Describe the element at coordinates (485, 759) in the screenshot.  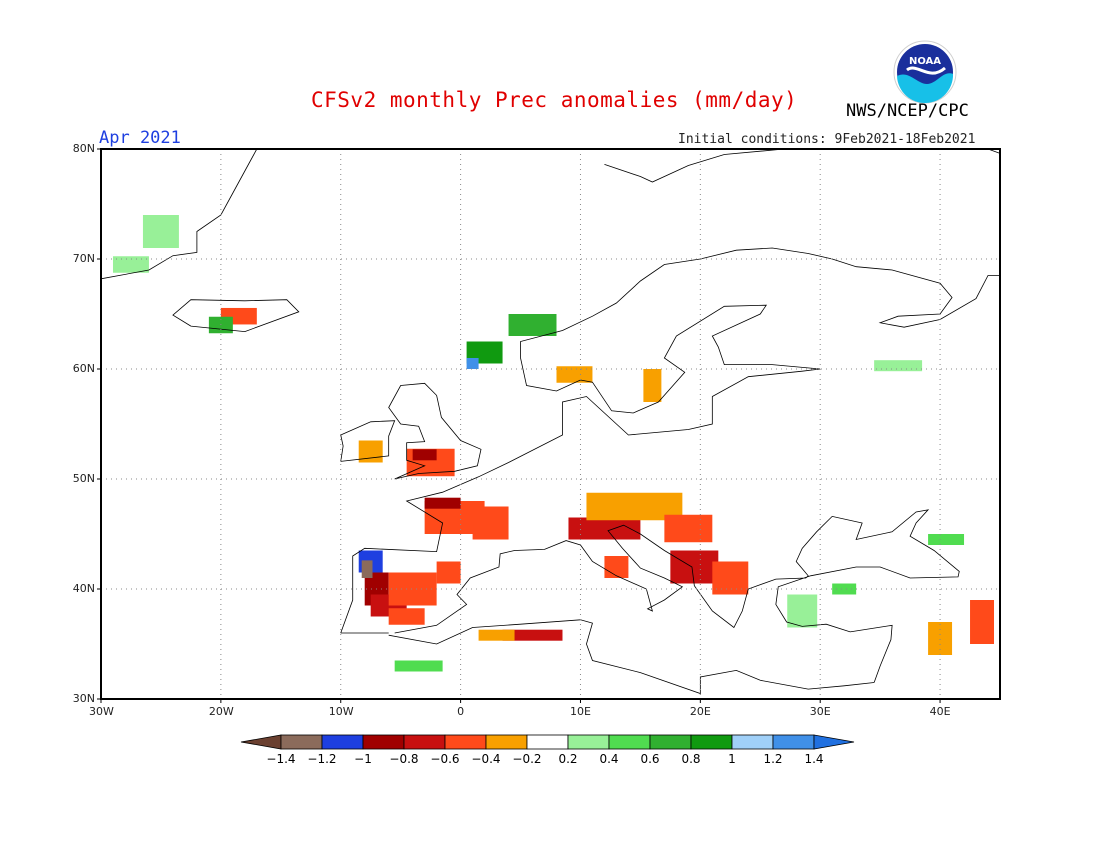
I see `legend-label: −0.4` at that location.